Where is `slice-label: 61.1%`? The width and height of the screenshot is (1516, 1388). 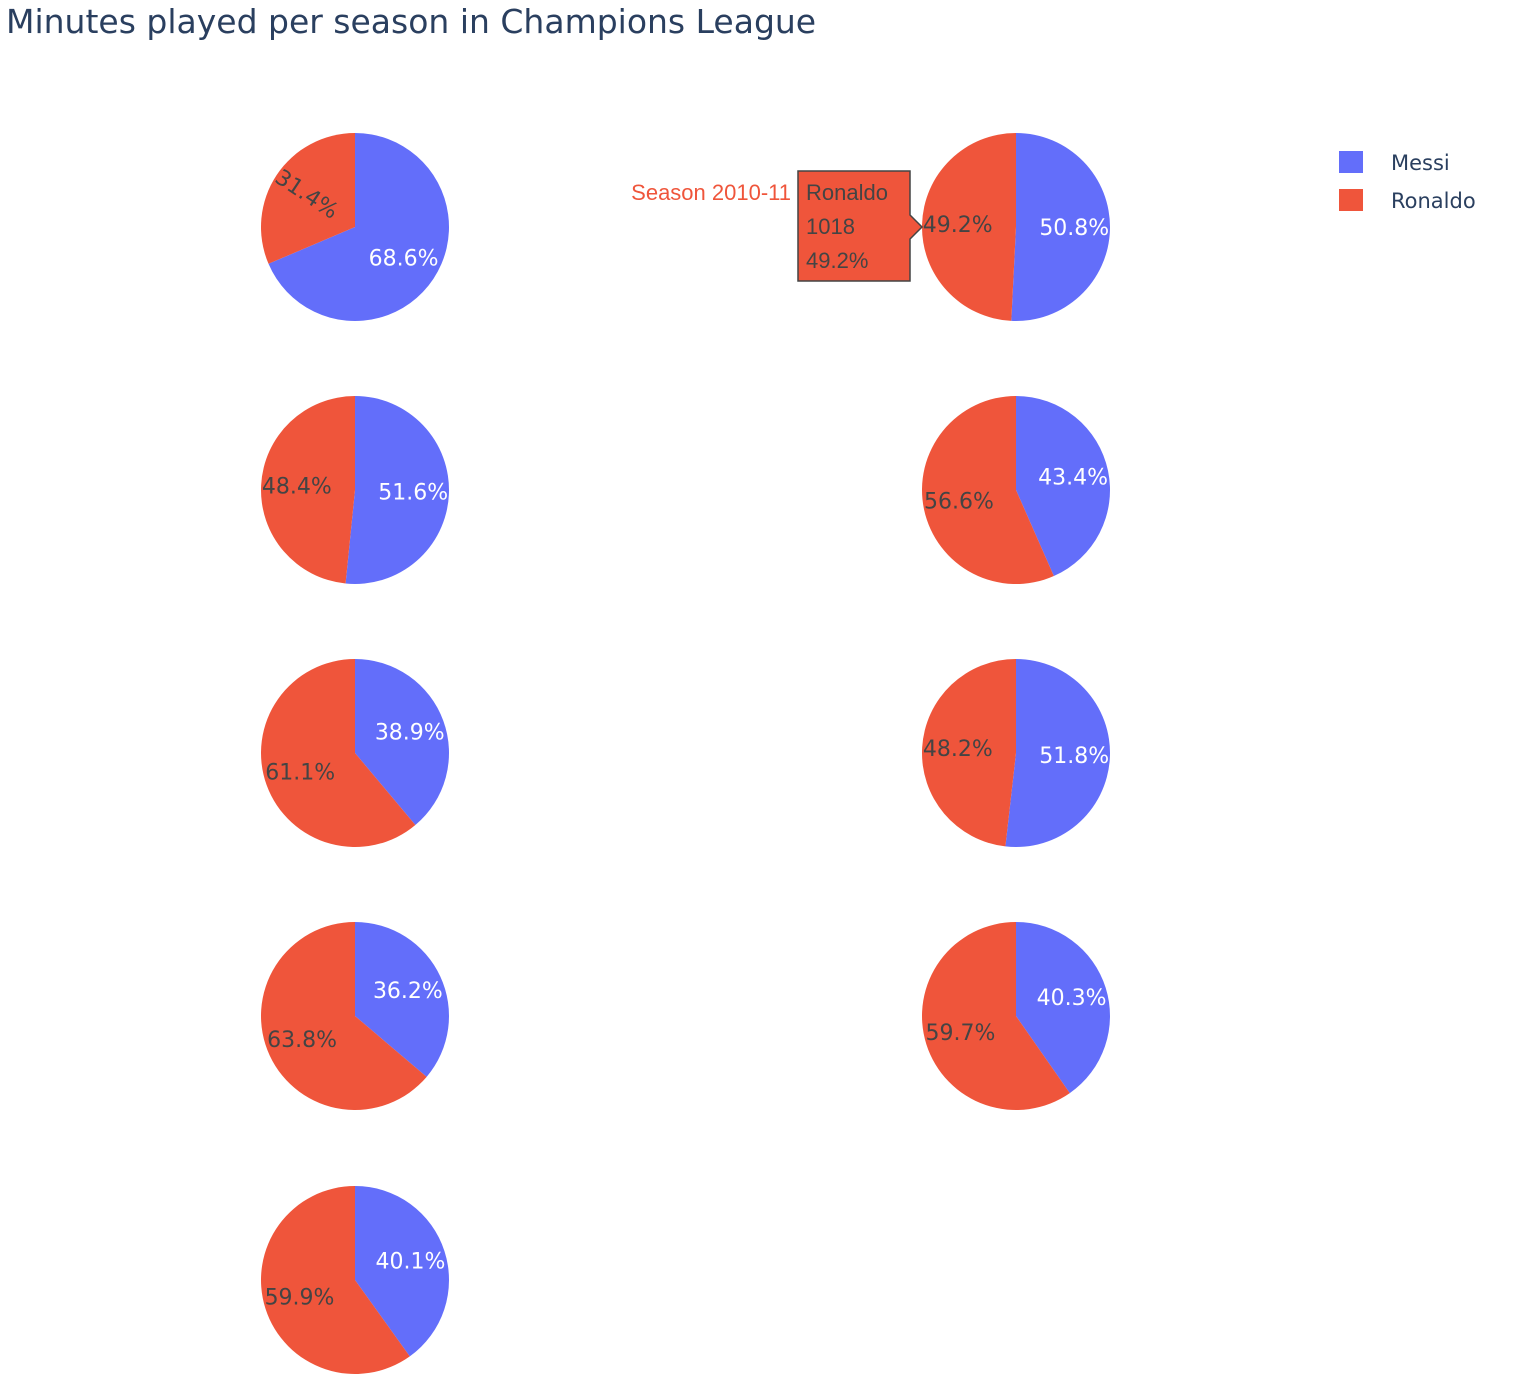 slice-label: 61.1% is located at coordinates (300, 772).